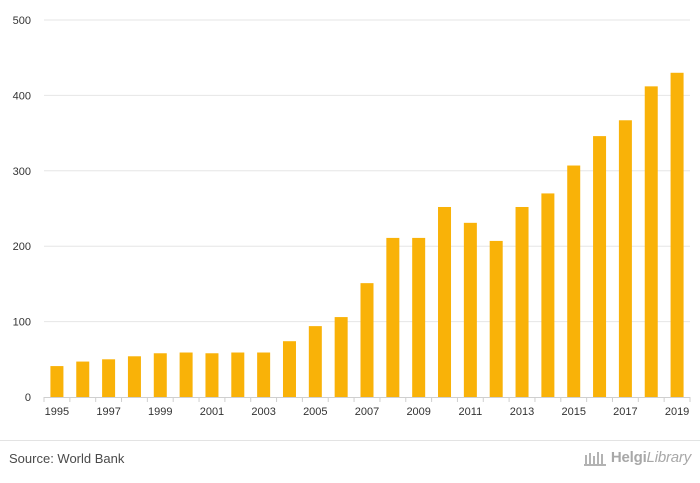  I want to click on x-tick-label: 1997, so click(108, 412).